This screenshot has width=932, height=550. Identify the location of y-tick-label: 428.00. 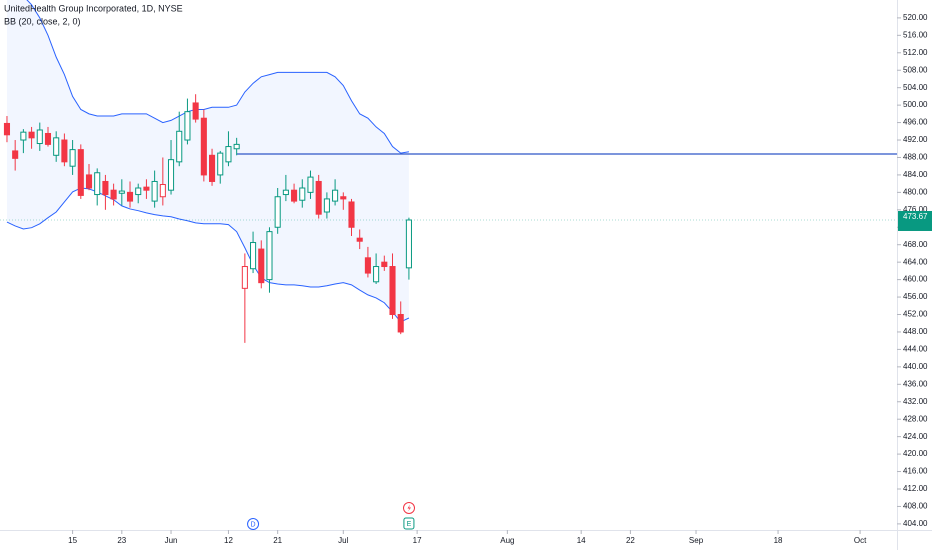
(915, 418).